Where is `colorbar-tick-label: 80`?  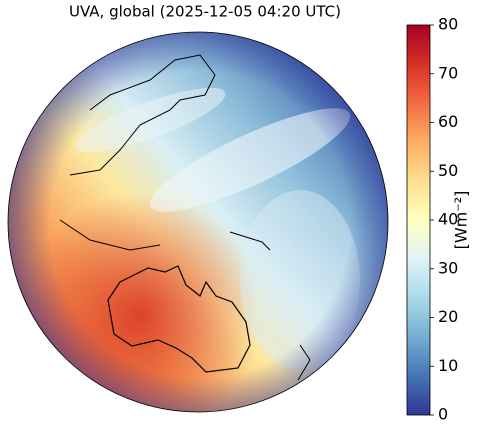 colorbar-tick-label: 80 is located at coordinates (448, 24).